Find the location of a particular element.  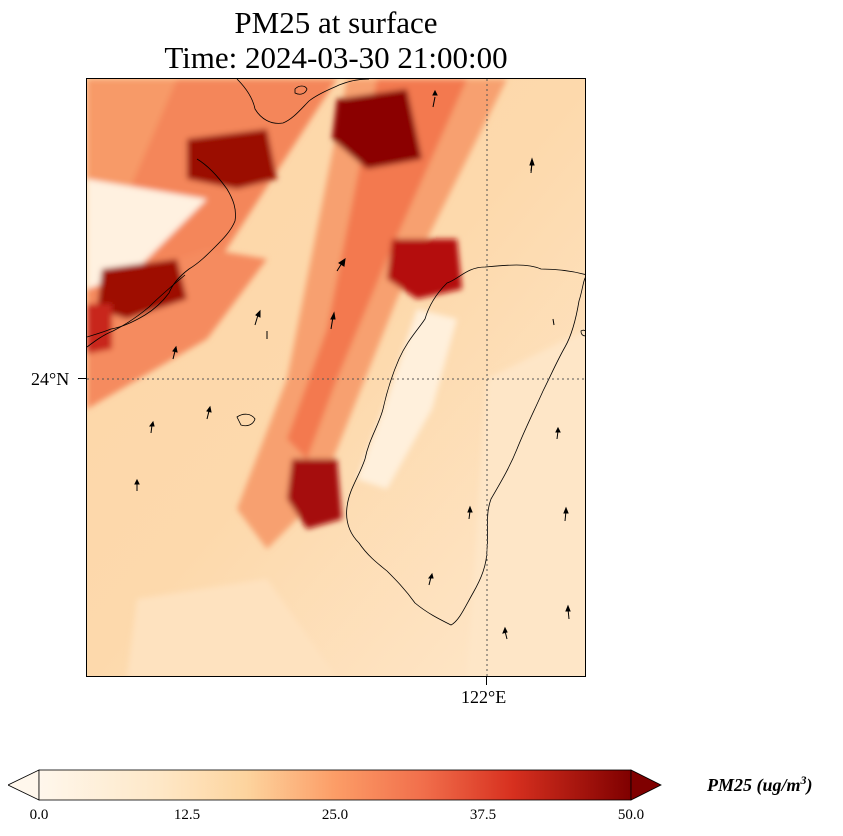

light-region-south is located at coordinates (231, 627).